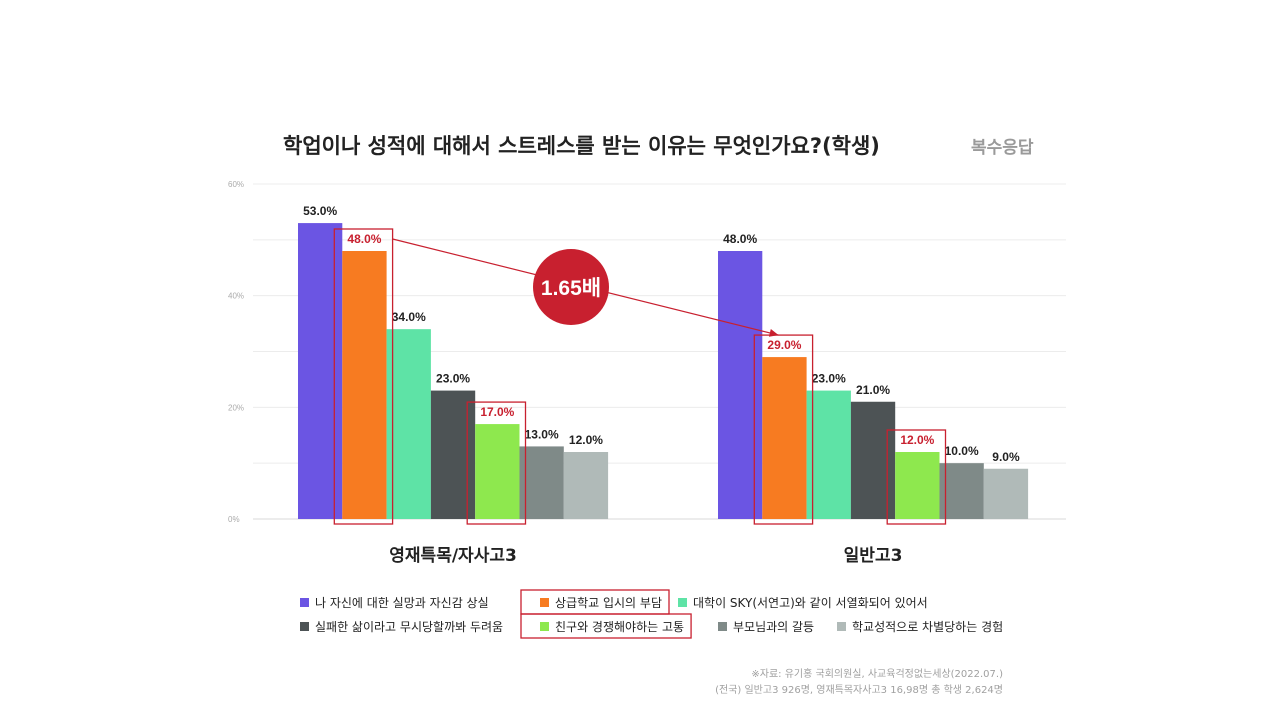 The height and width of the screenshot is (720, 1280). I want to click on legend-label: 실패한 삶이라고 무시당할까봐 두려움, so click(409, 627).